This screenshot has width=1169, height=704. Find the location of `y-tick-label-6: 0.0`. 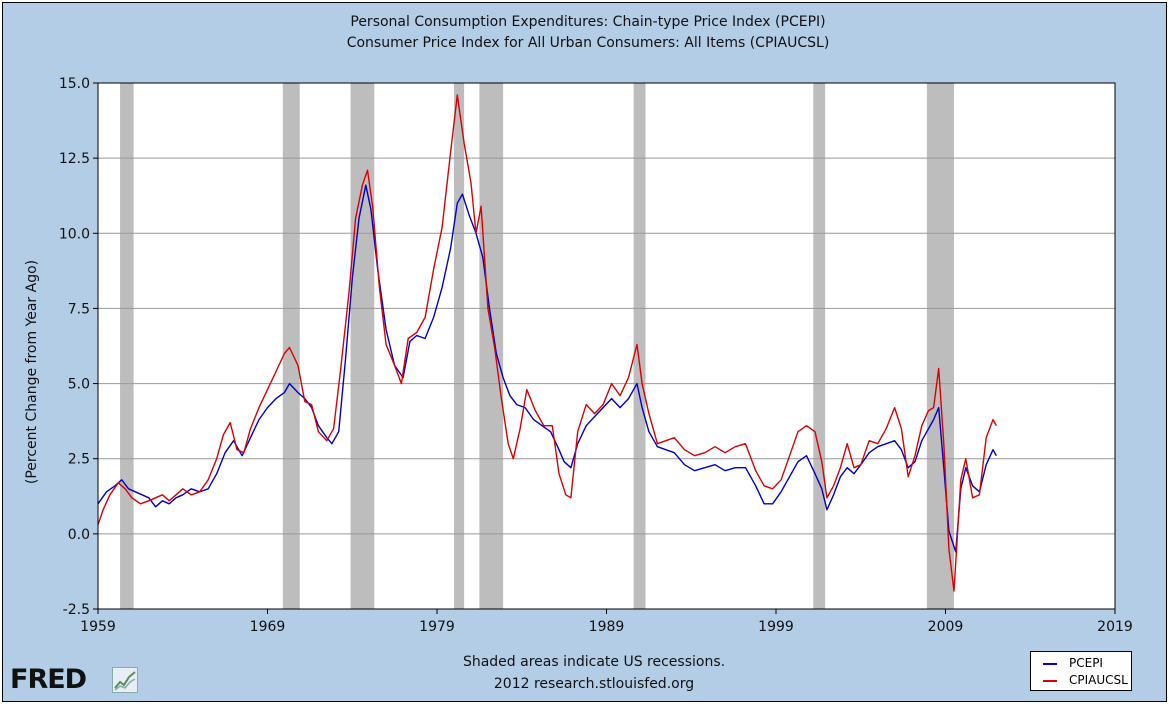

y-tick-label-6: 0.0 is located at coordinates (79, 535).